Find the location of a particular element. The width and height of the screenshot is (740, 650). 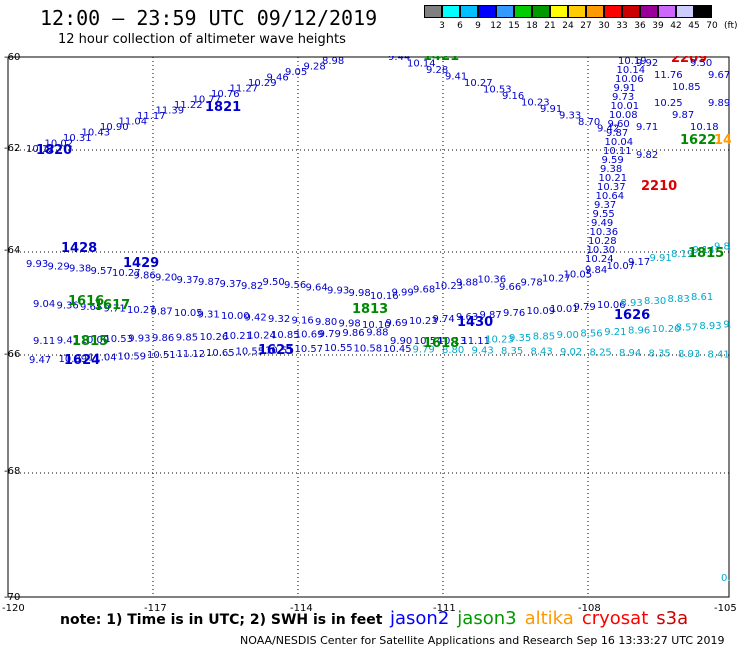

wave-value: 8.61 is located at coordinates (702, 297).